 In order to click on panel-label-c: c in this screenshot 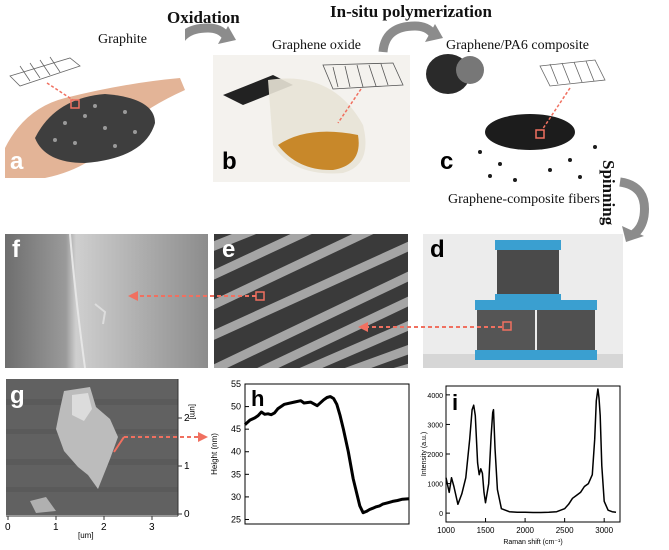, I will do `click(447, 161)`.